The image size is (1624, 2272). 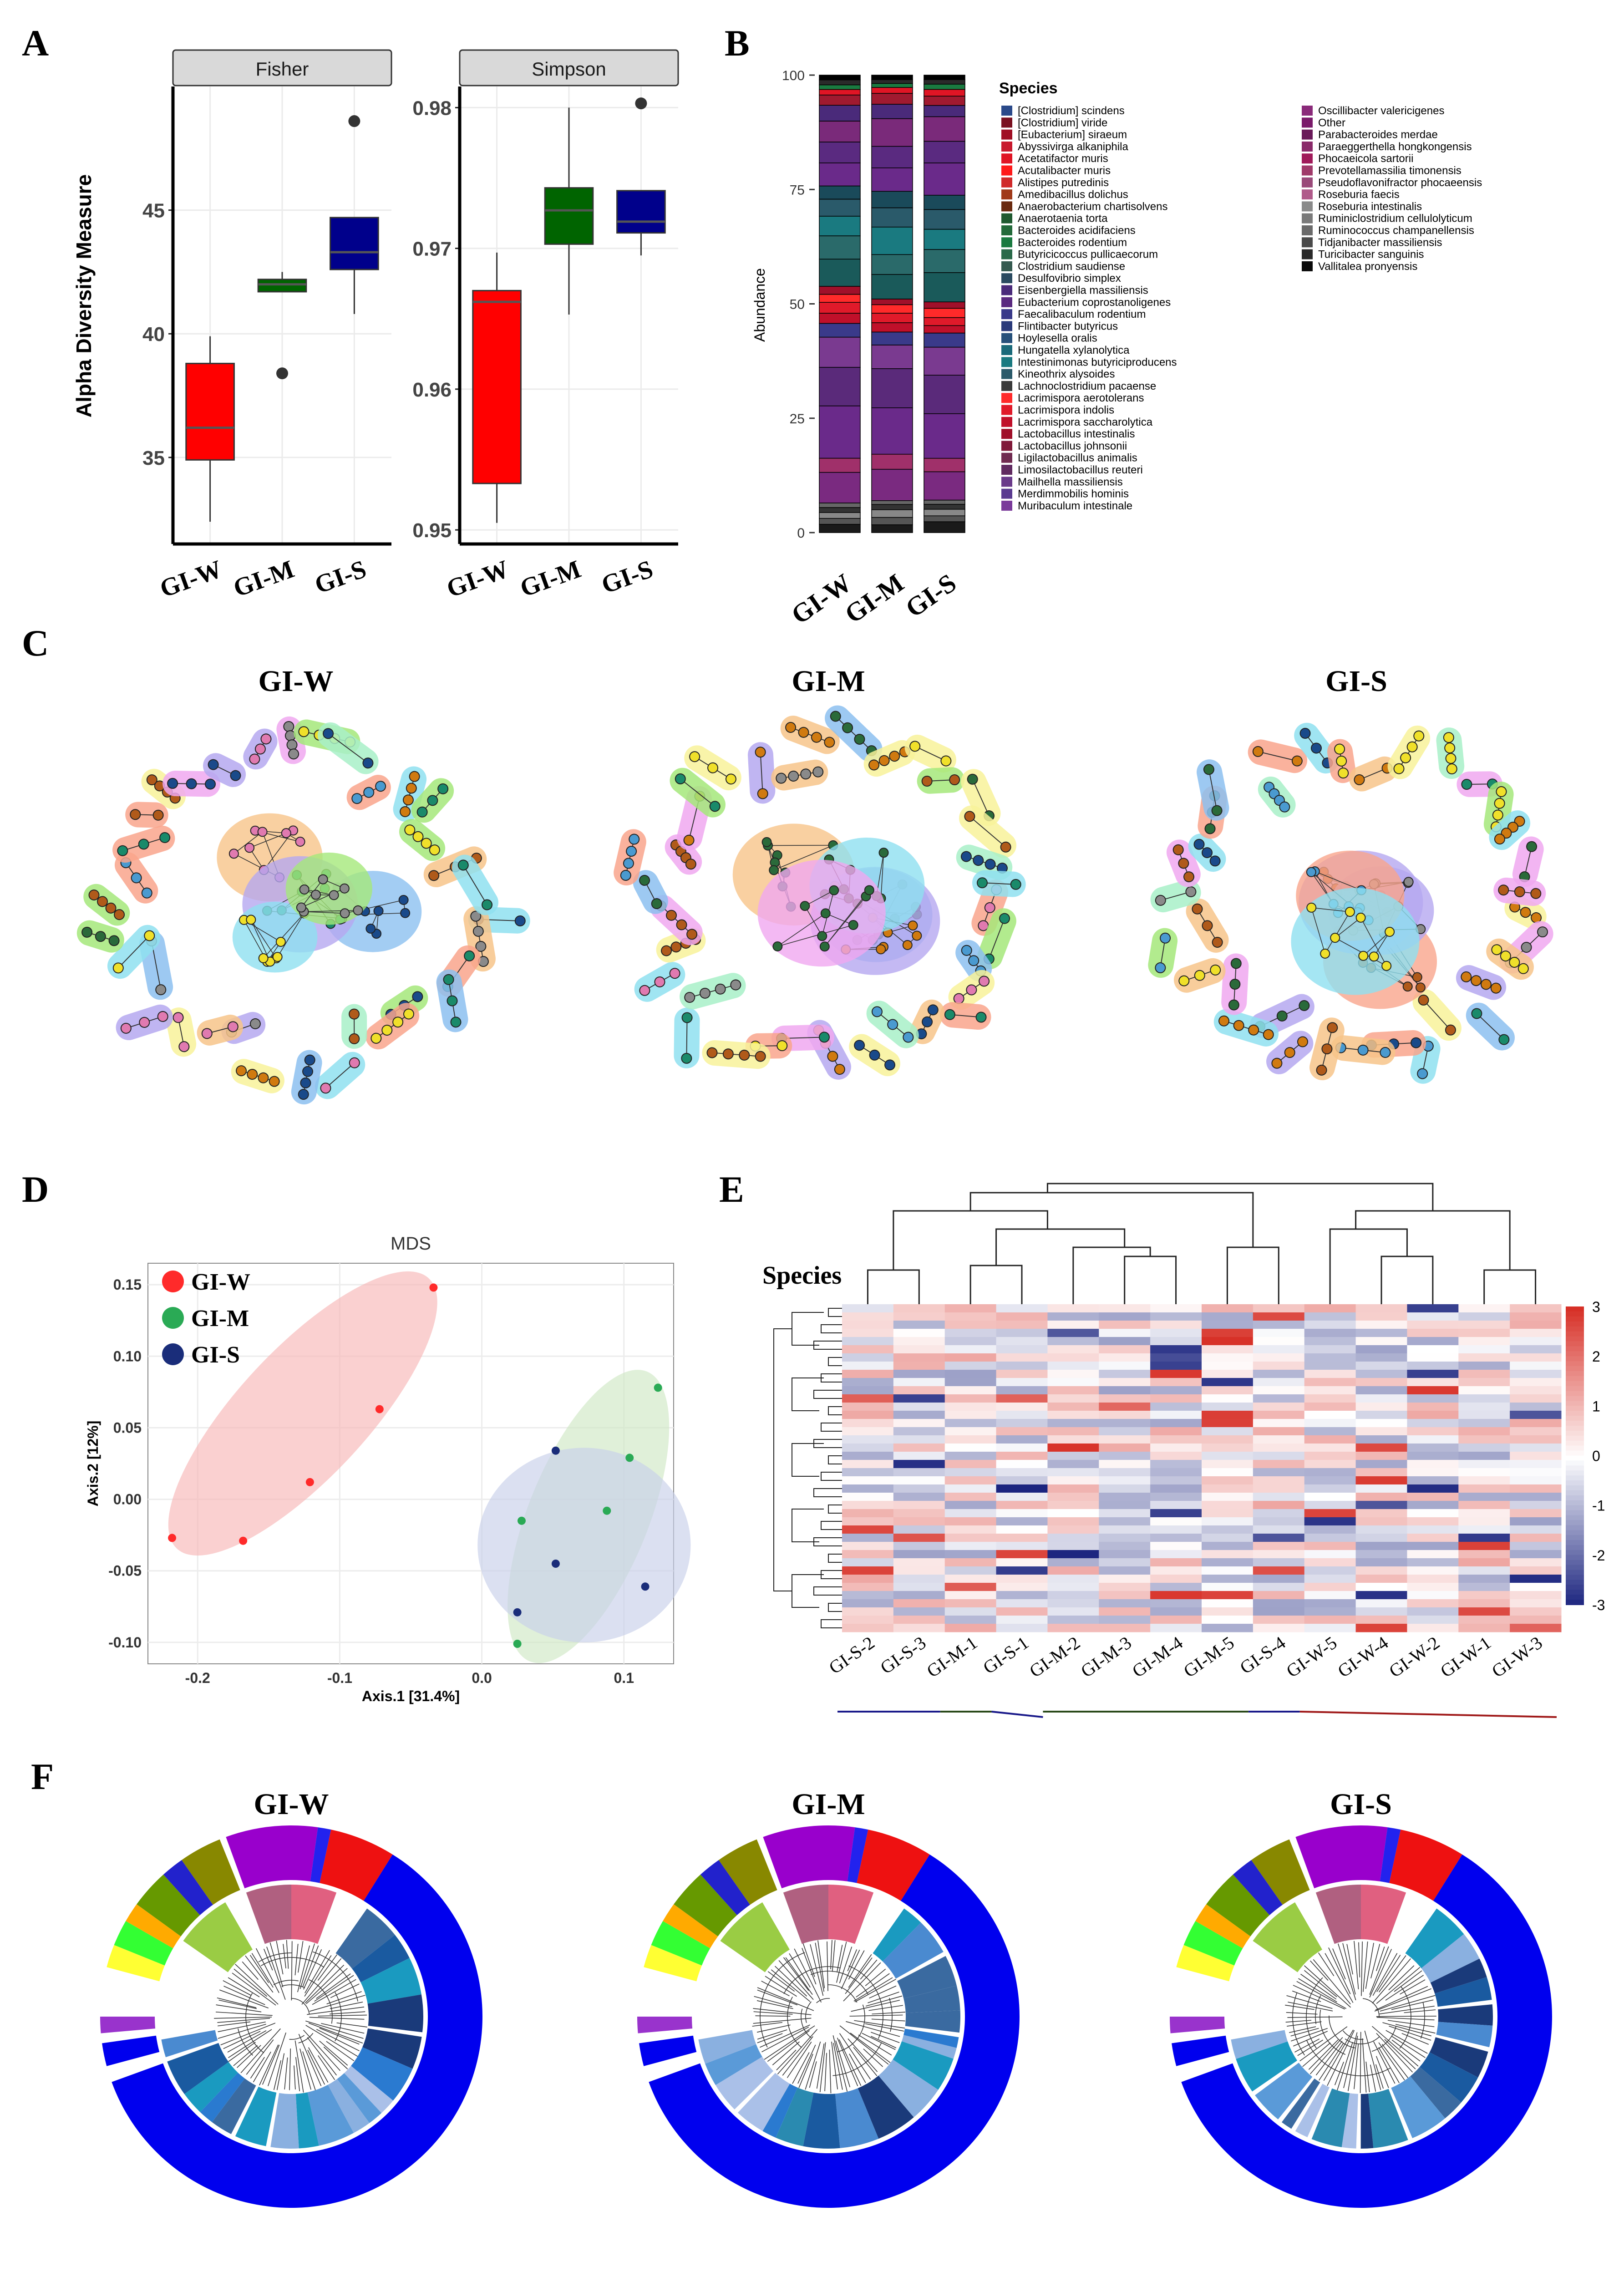 I want to click on tree-title: GI-W, so click(x=292, y=1805).